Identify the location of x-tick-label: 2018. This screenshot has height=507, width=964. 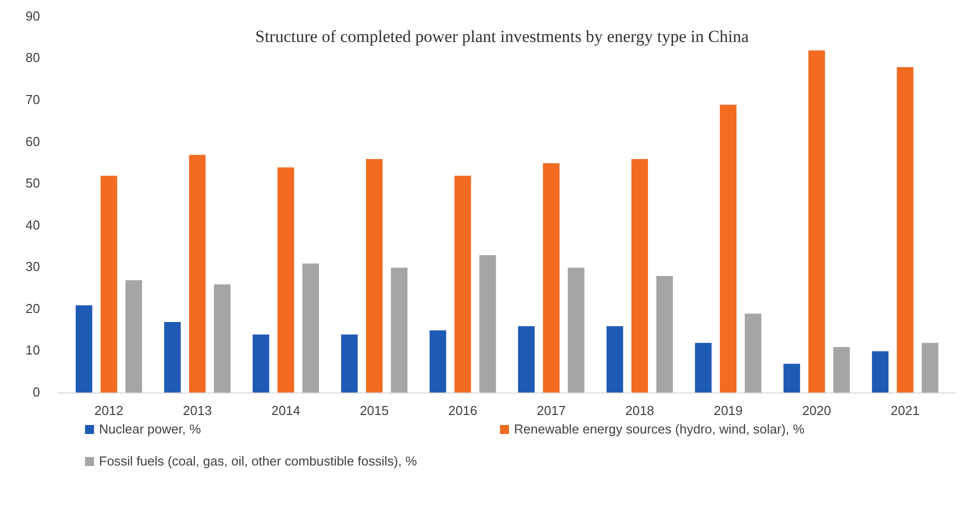
(639, 410).